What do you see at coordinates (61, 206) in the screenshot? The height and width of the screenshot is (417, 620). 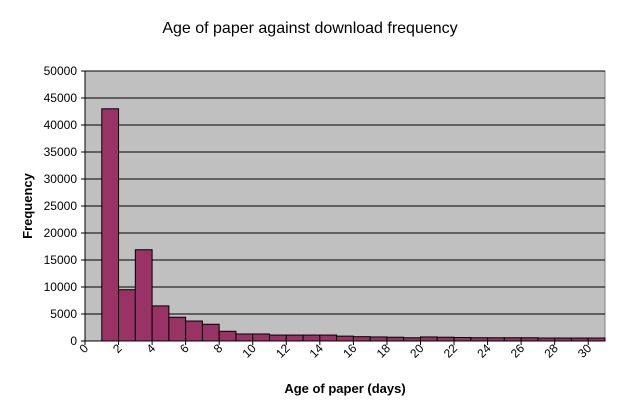 I see `y-tick-label: 25000` at bounding box center [61, 206].